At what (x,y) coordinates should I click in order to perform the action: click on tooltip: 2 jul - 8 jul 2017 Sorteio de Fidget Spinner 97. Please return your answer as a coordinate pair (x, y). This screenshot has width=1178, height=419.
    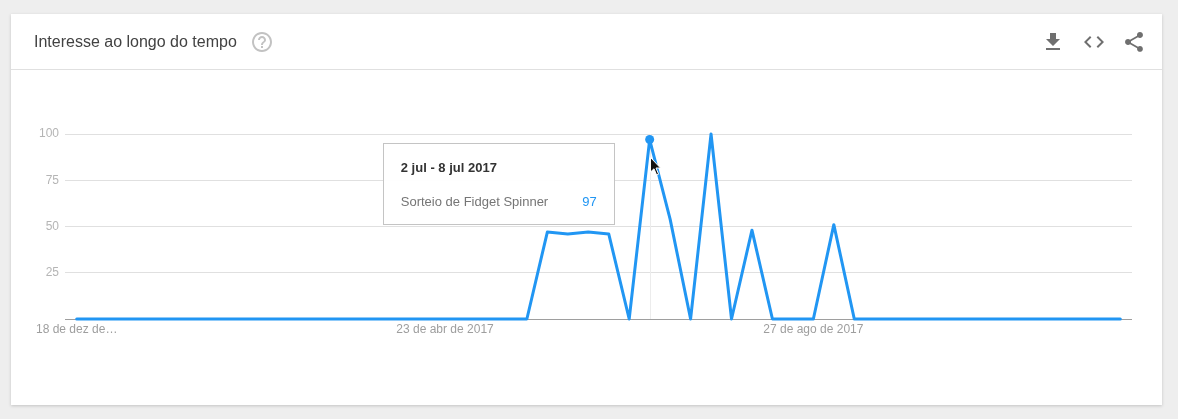
    Looking at the image, I should click on (498, 183).